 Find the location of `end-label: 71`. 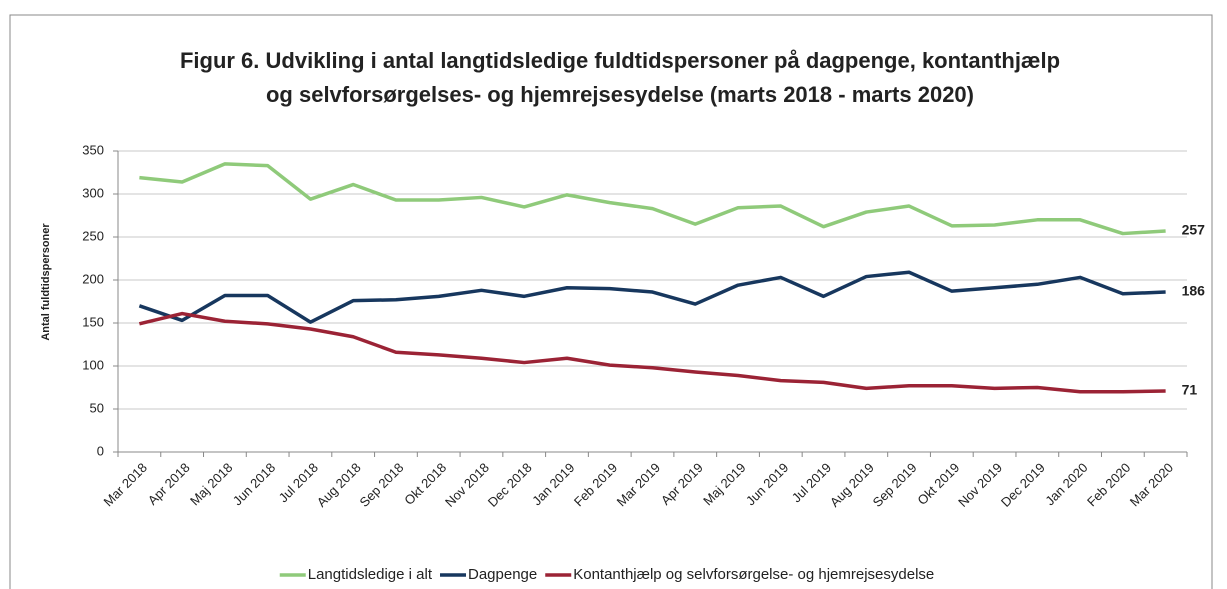

end-label: 71 is located at coordinates (1190, 390).